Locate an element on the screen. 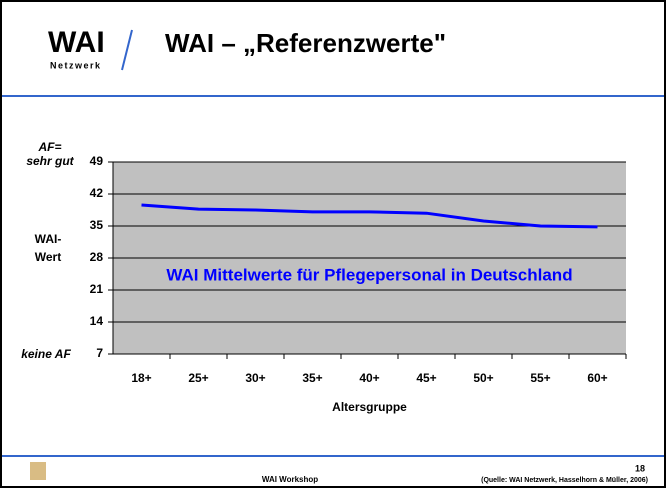 The height and width of the screenshot is (488, 666). page-number: 18 is located at coordinates (640, 468).